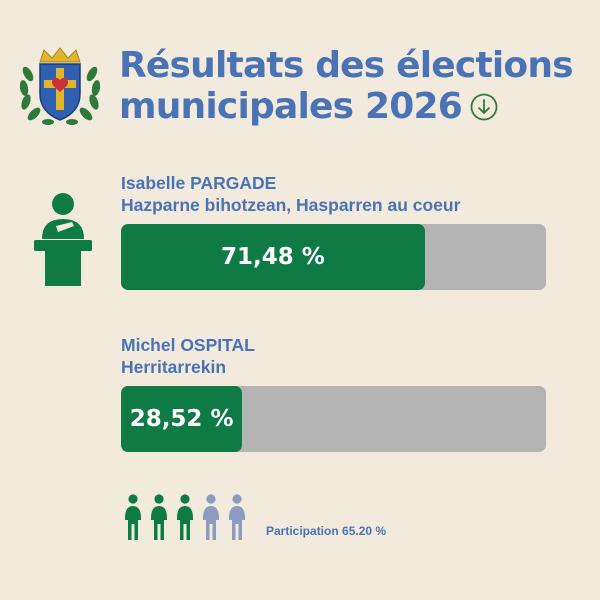 The height and width of the screenshot is (600, 600). I want to click on candidate-1-name: Isabelle PARGADE, so click(199, 183).